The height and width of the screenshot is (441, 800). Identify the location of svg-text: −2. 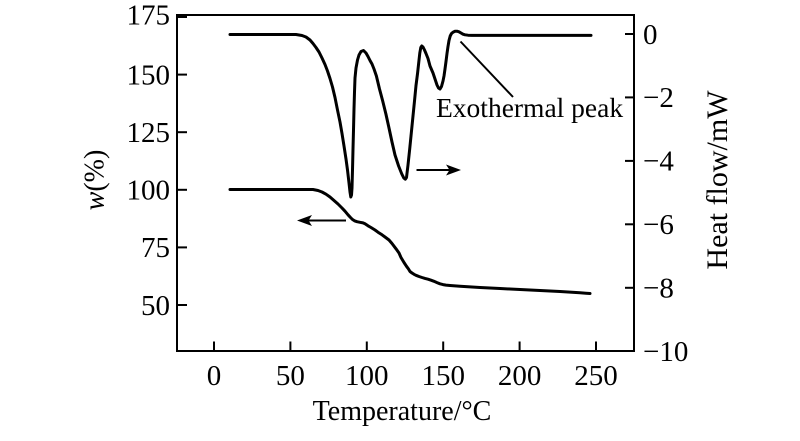
(658, 98).